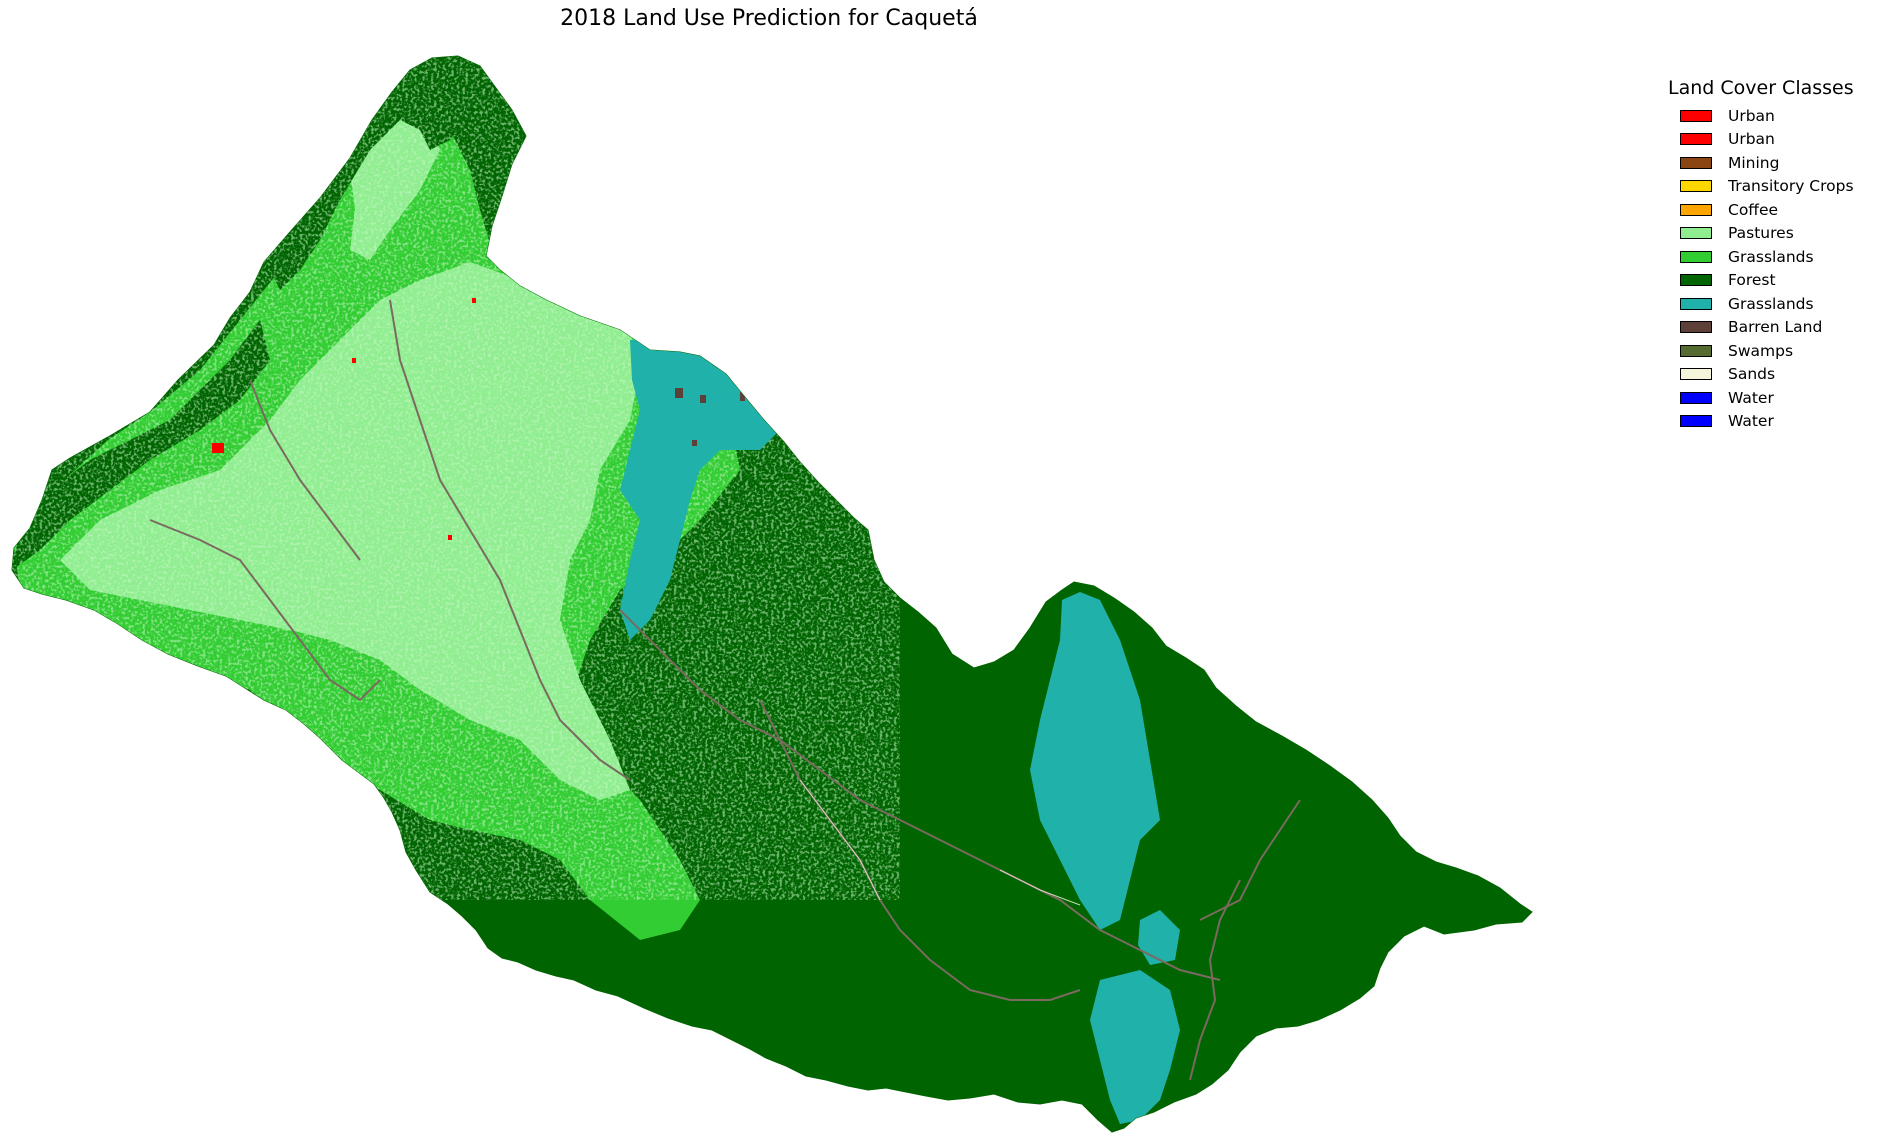 Image resolution: width=1897 pixels, height=1147 pixels. I want to click on teal-grasslands-east, so click(1095, 761).